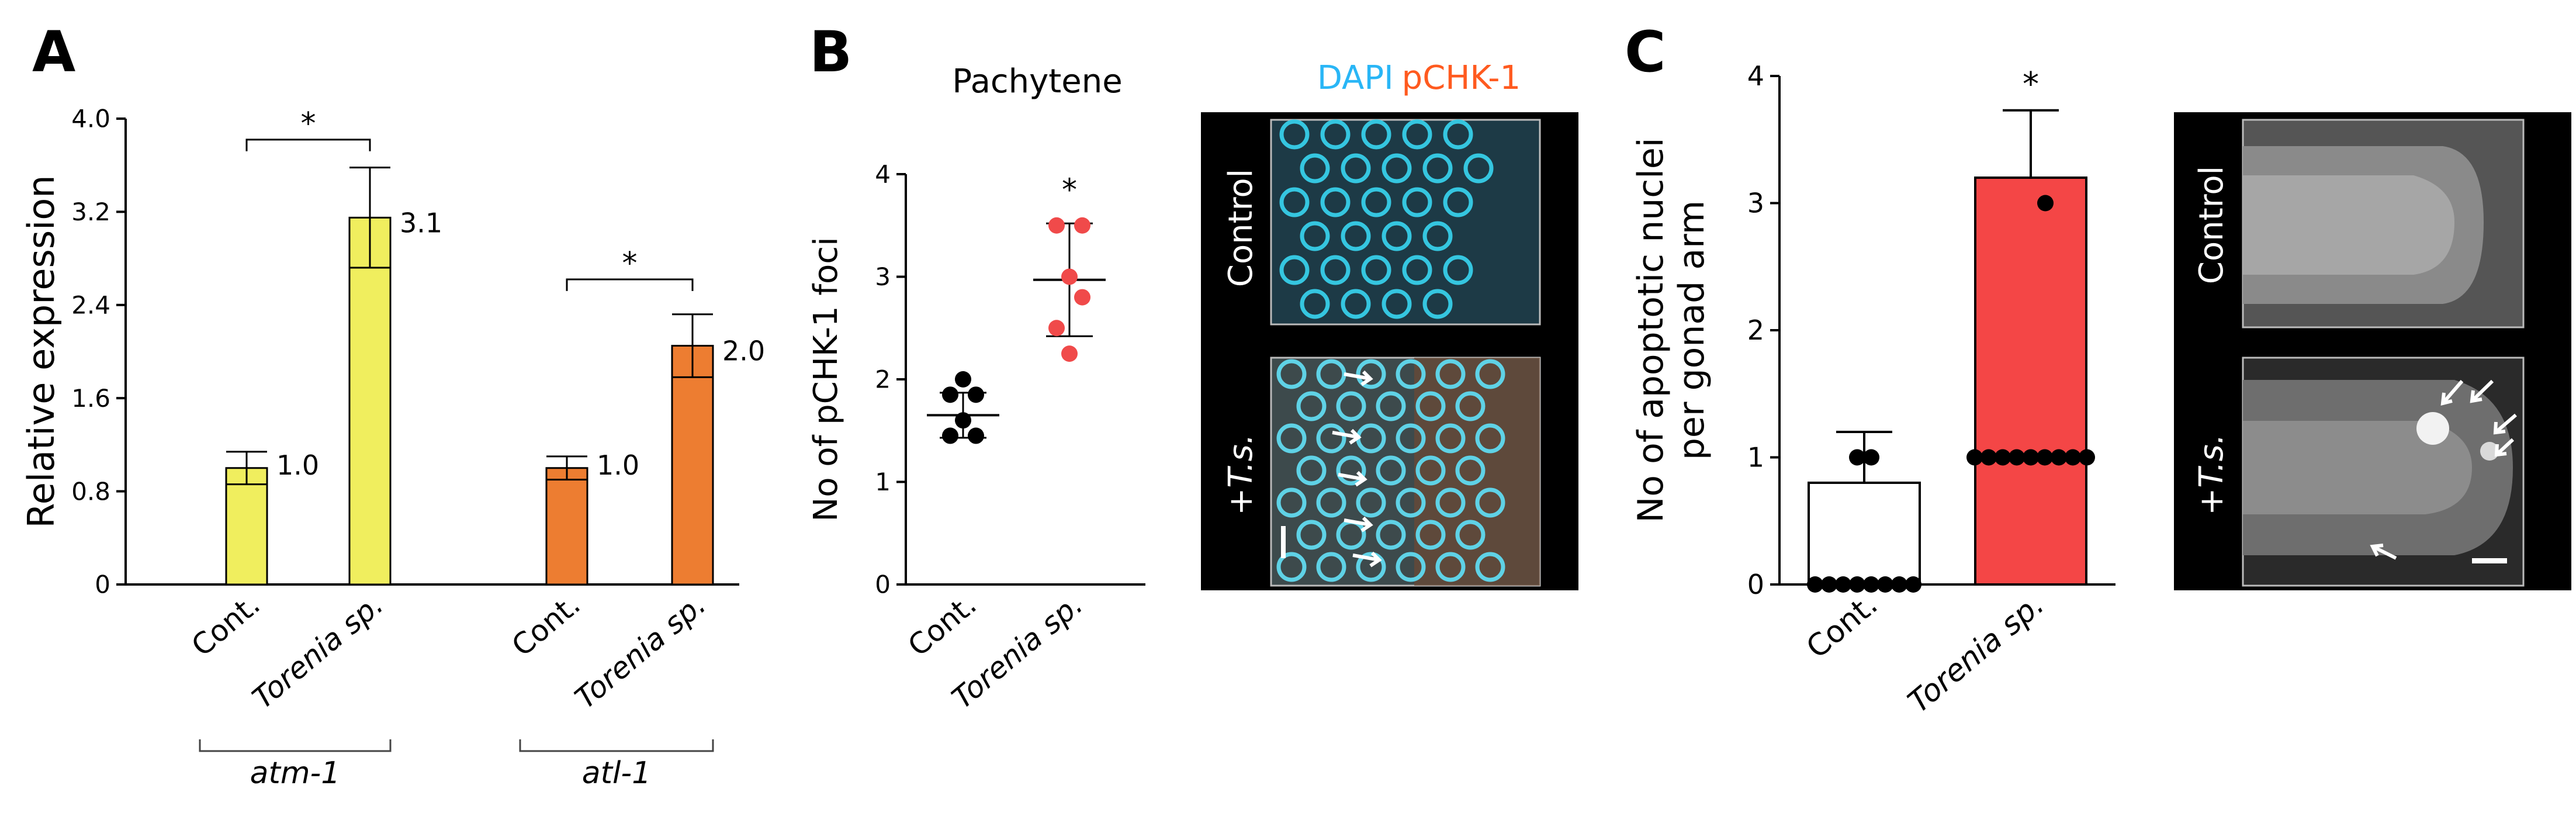 This screenshot has width=2576, height=813. What do you see at coordinates (1284, 542) in the screenshot?
I see `micrograph-b-scale-bar` at bounding box center [1284, 542].